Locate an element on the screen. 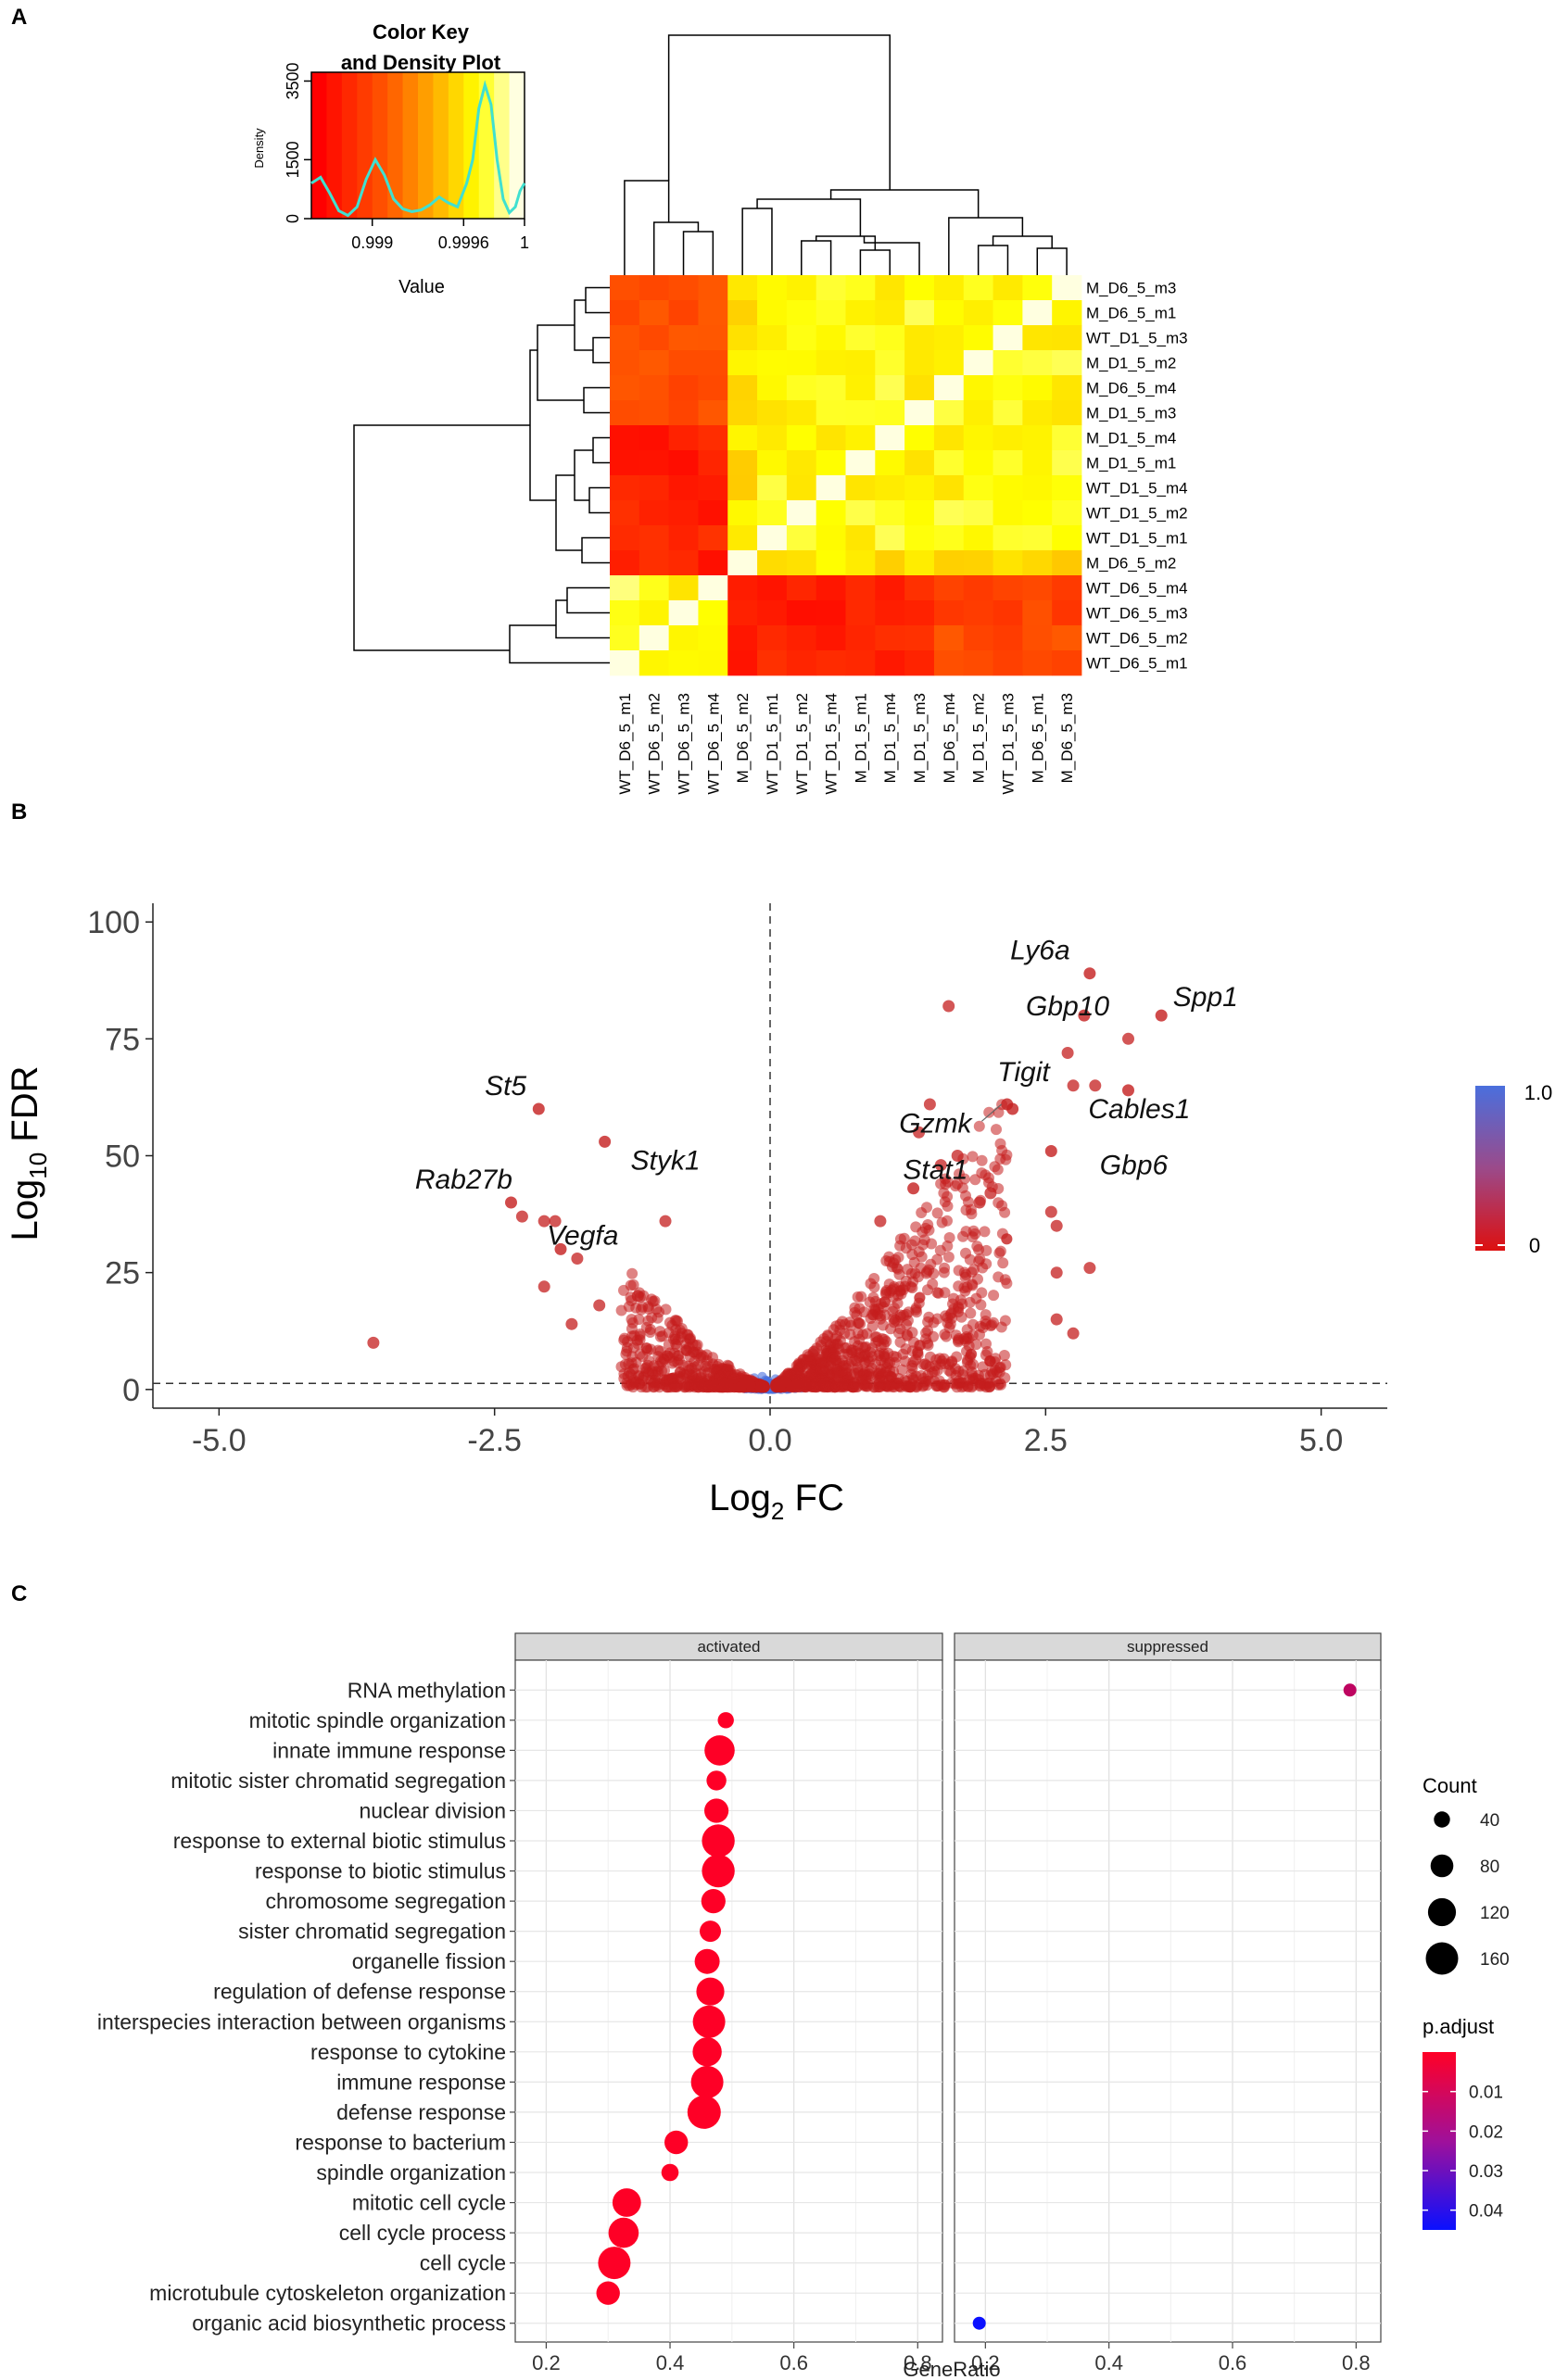 The width and height of the screenshot is (1568, 2380). heatmap-cells is located at coordinates (846, 475).